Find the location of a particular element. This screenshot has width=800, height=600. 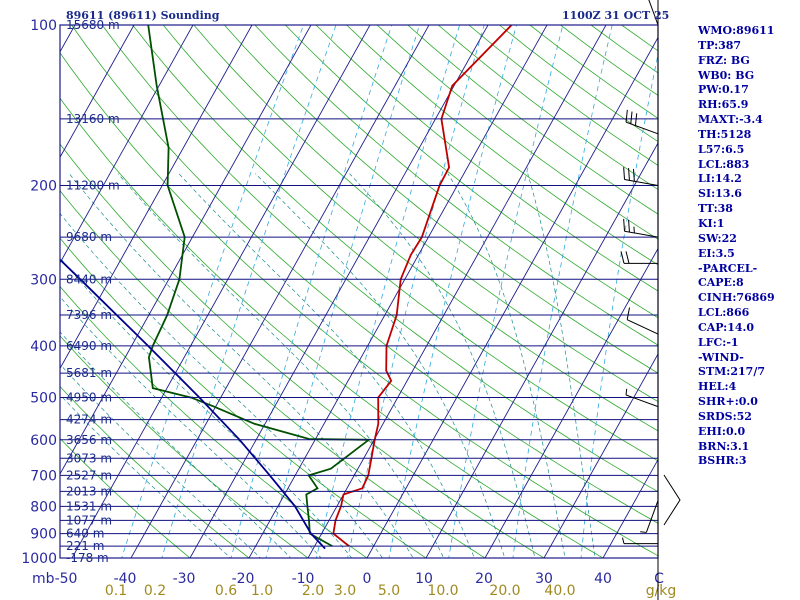

index-item: LI:14.2 is located at coordinates (720, 179).